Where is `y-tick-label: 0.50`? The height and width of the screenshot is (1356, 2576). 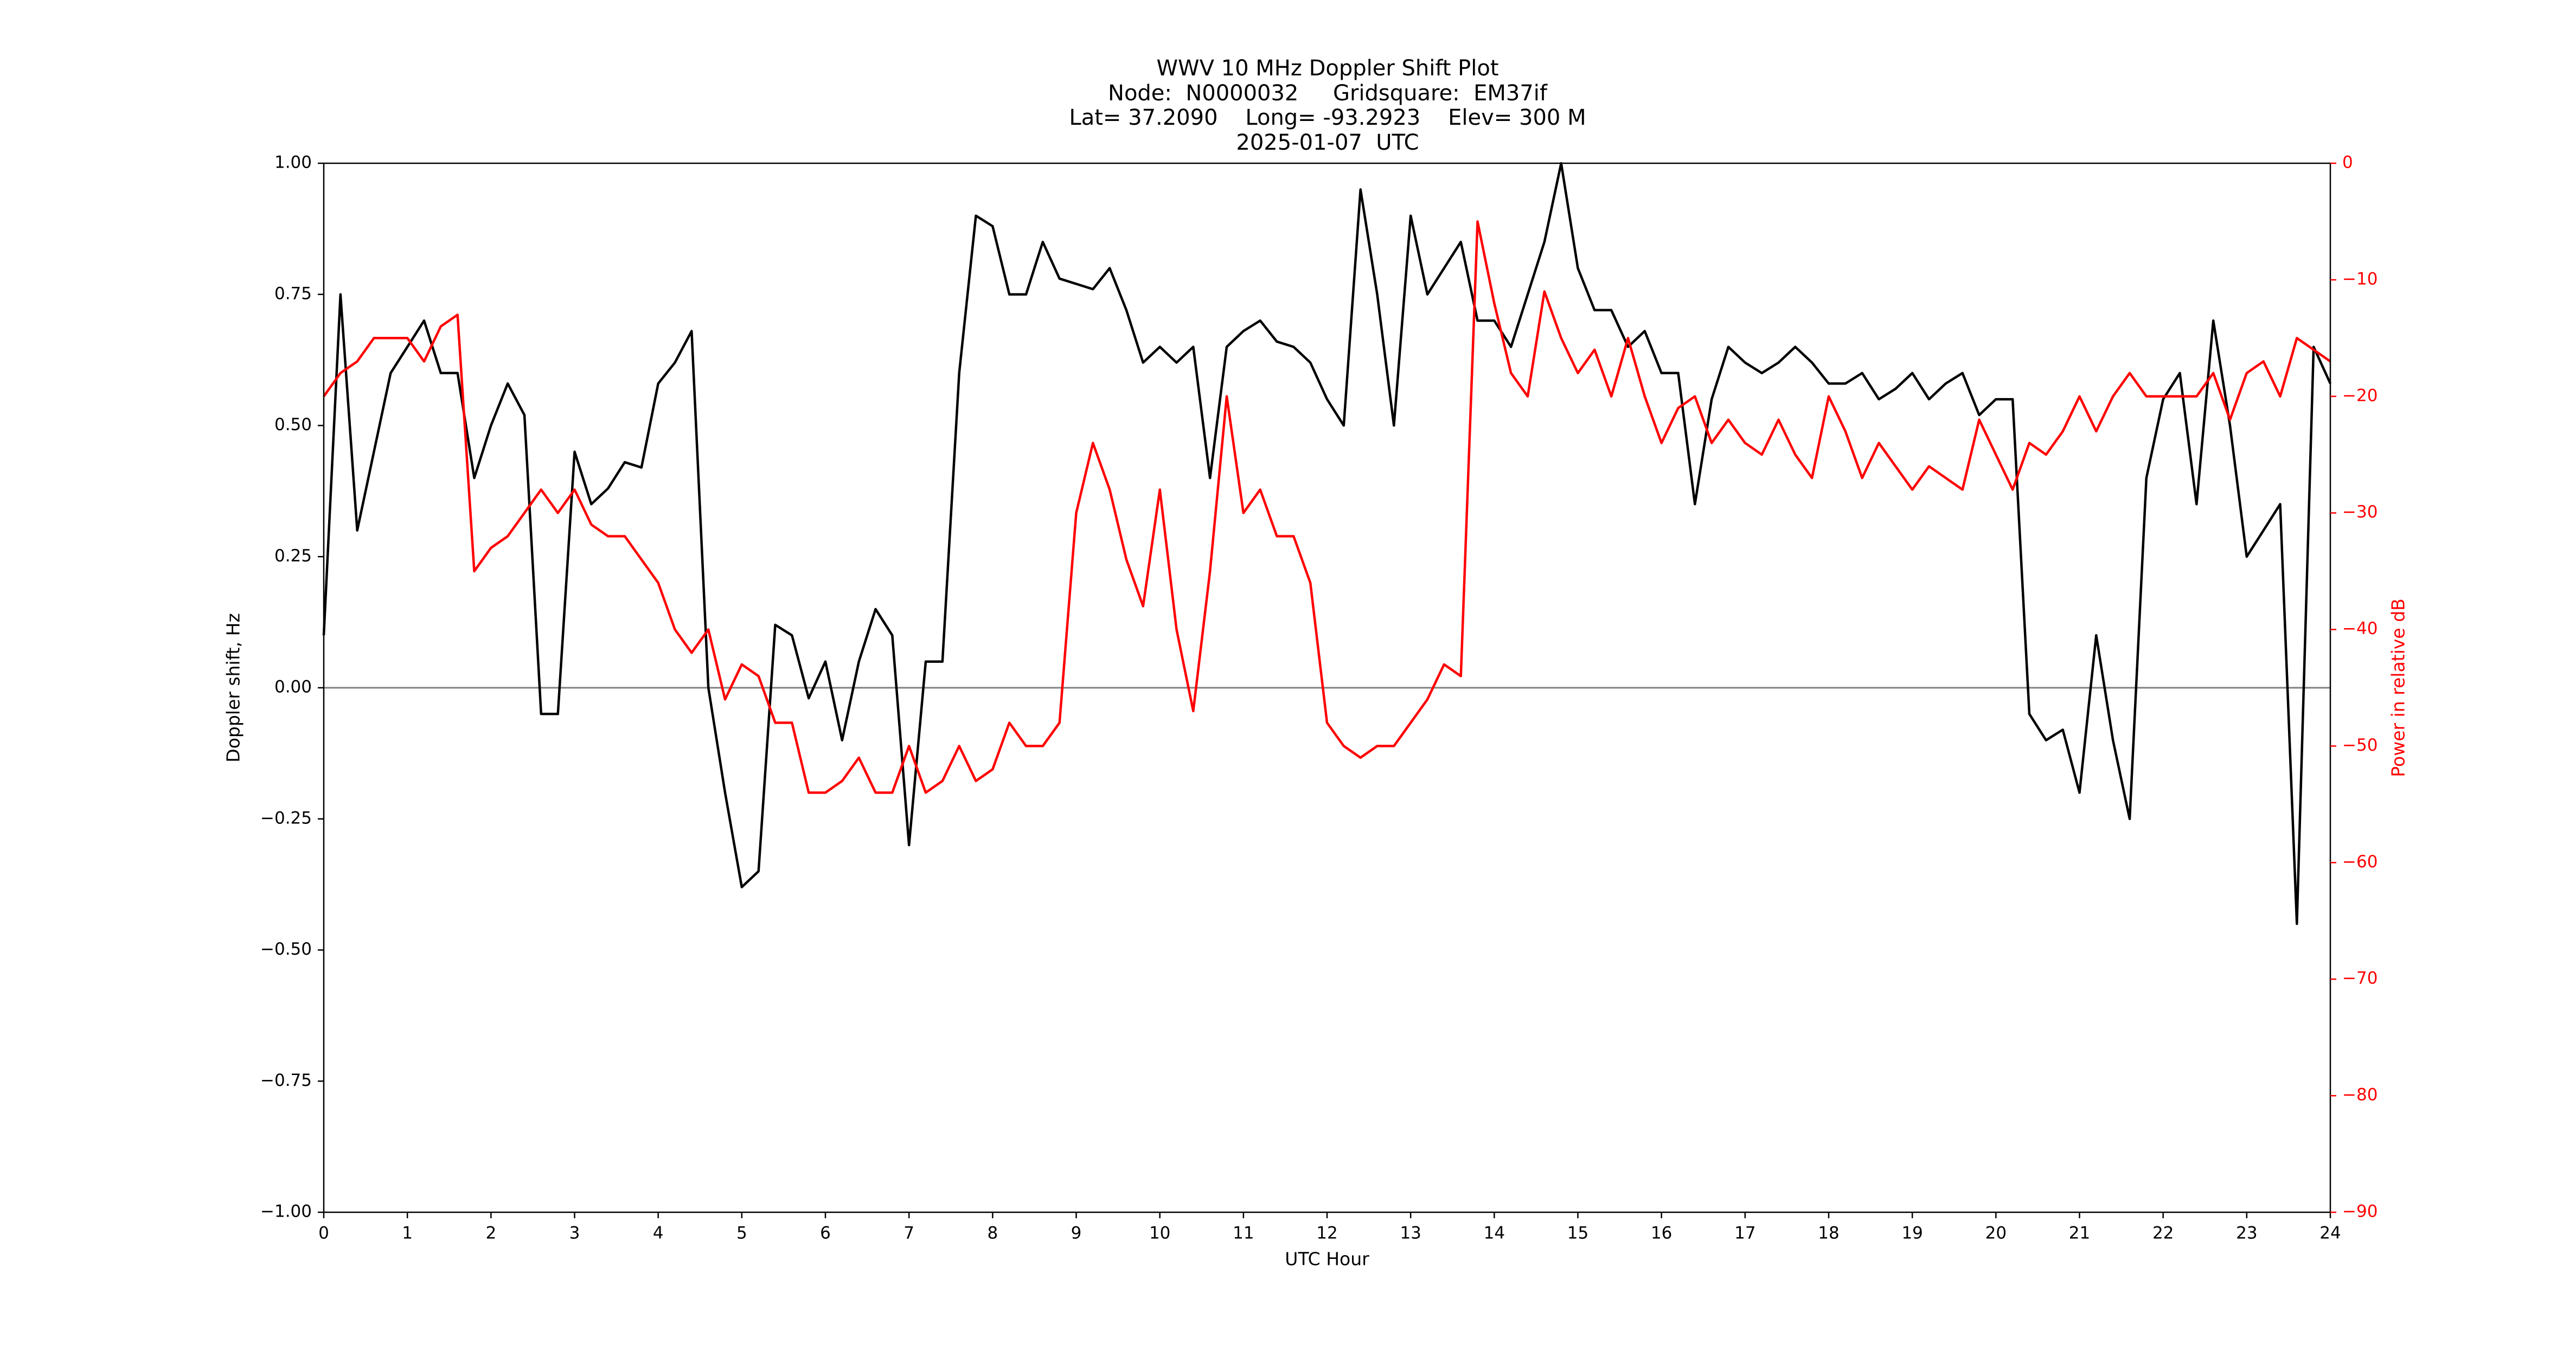 y-tick-label: 0.50 is located at coordinates (293, 424).